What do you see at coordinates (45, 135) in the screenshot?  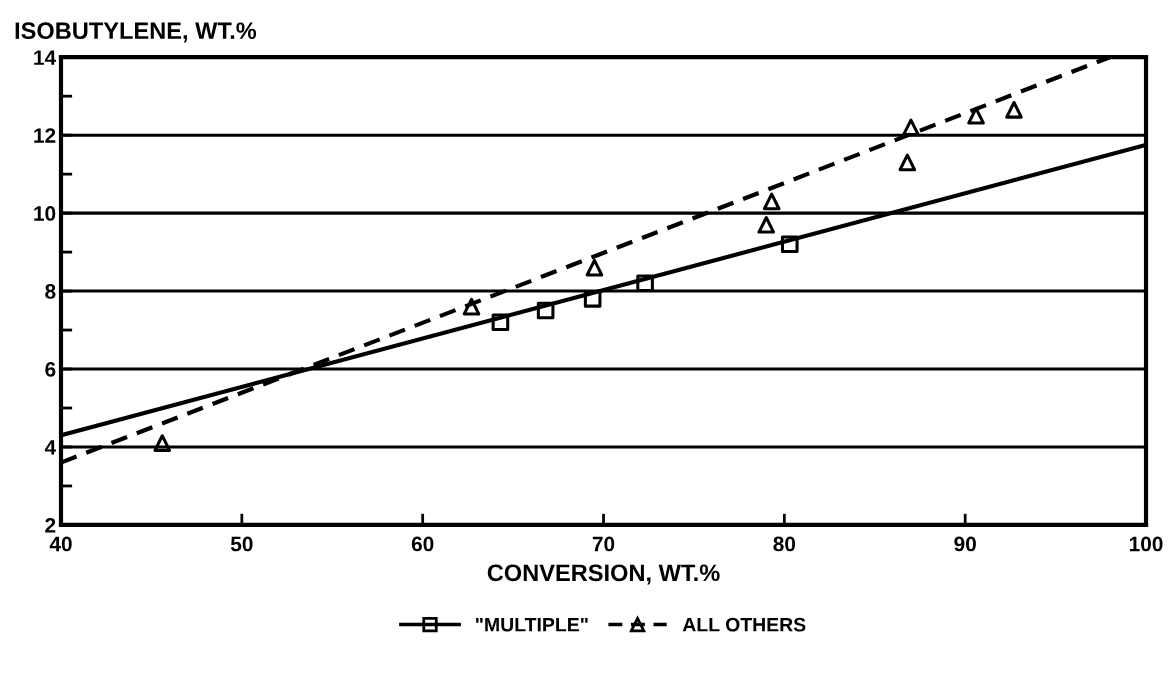 I see `y-tick-label: 12` at bounding box center [45, 135].